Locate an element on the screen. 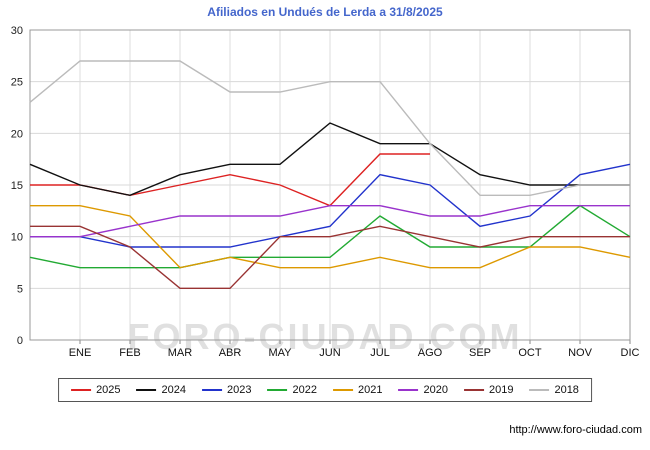 The width and height of the screenshot is (650, 450). y-tick-label: 30 is located at coordinates (17, 31).